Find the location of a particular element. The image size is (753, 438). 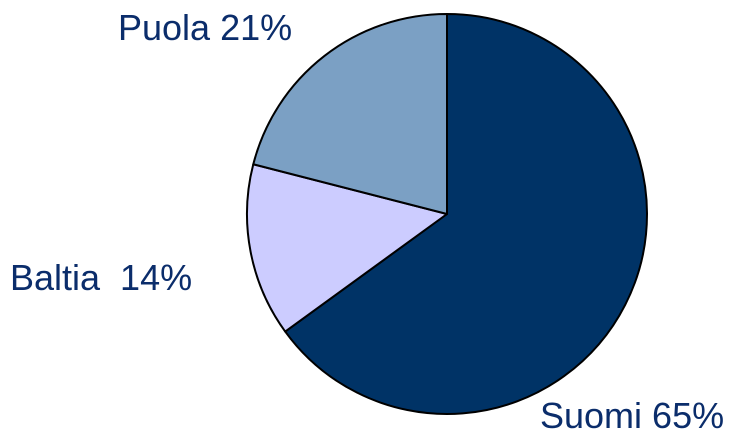

pie-slice-baltia is located at coordinates (347, 248).